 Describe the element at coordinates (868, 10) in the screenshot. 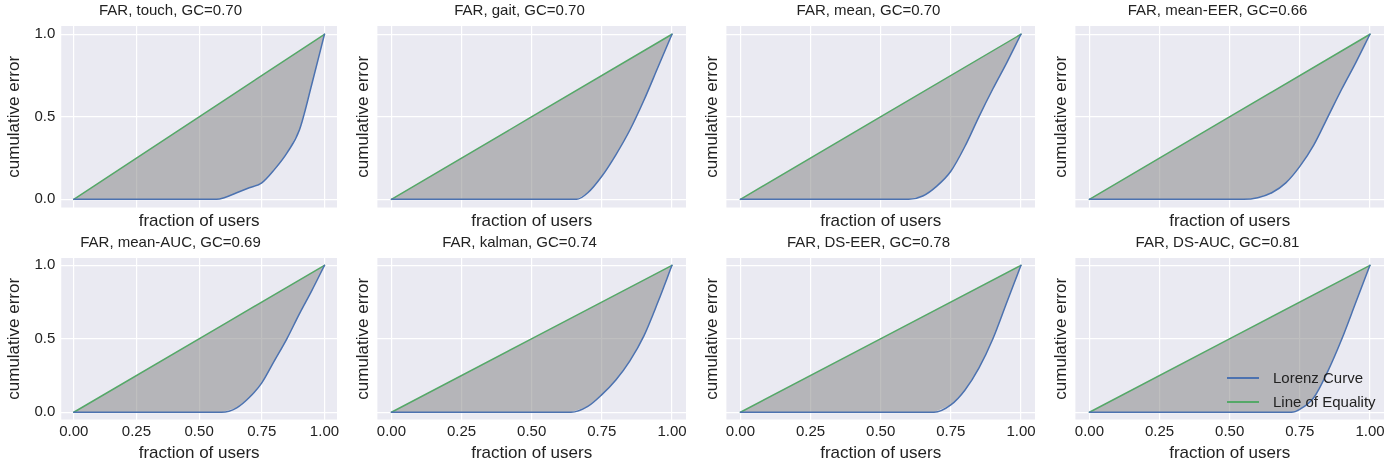

I see `chart-title: FAR, mean, GC=0.70` at that location.